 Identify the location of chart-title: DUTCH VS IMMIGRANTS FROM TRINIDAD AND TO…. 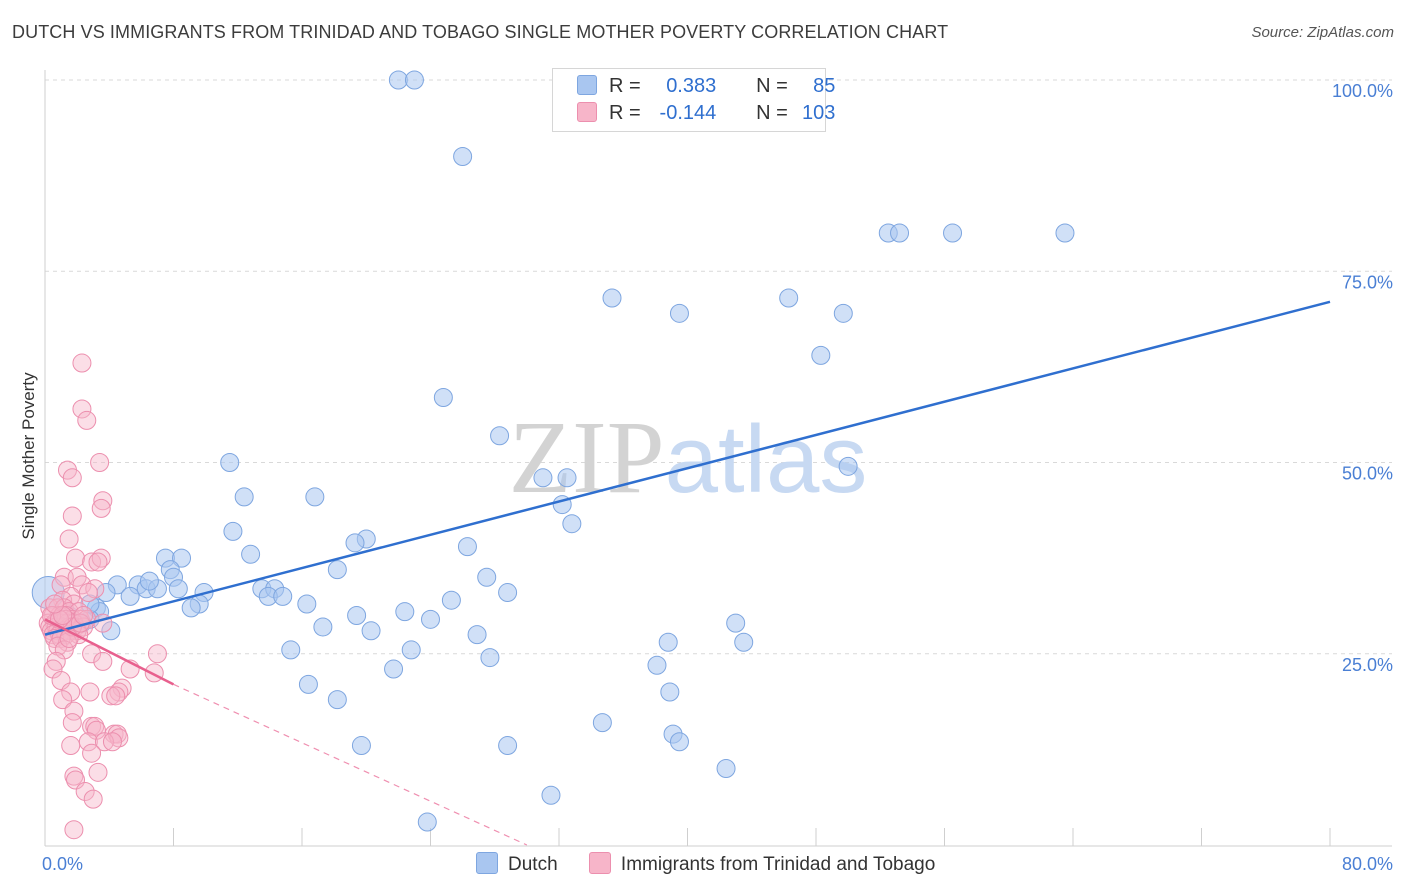
(480, 32).